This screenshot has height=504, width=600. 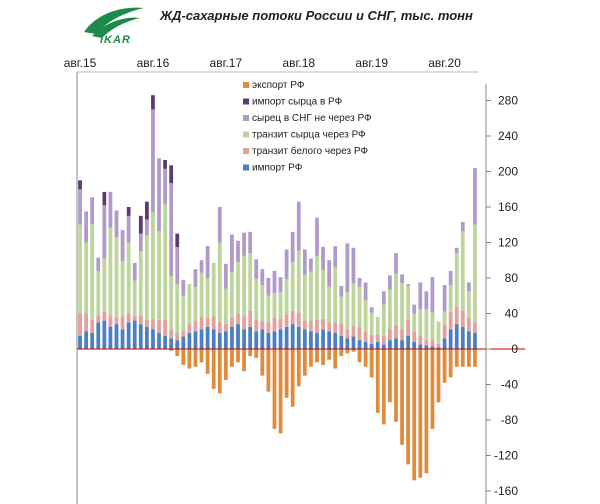 I want to click on legend-label-raw_import: импорт сырца в РФ, so click(x=297, y=102).